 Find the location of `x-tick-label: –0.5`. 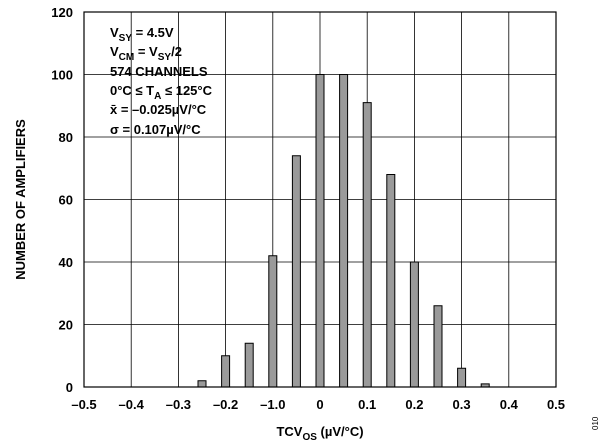

x-tick-label: –0.5 is located at coordinates (83, 404).